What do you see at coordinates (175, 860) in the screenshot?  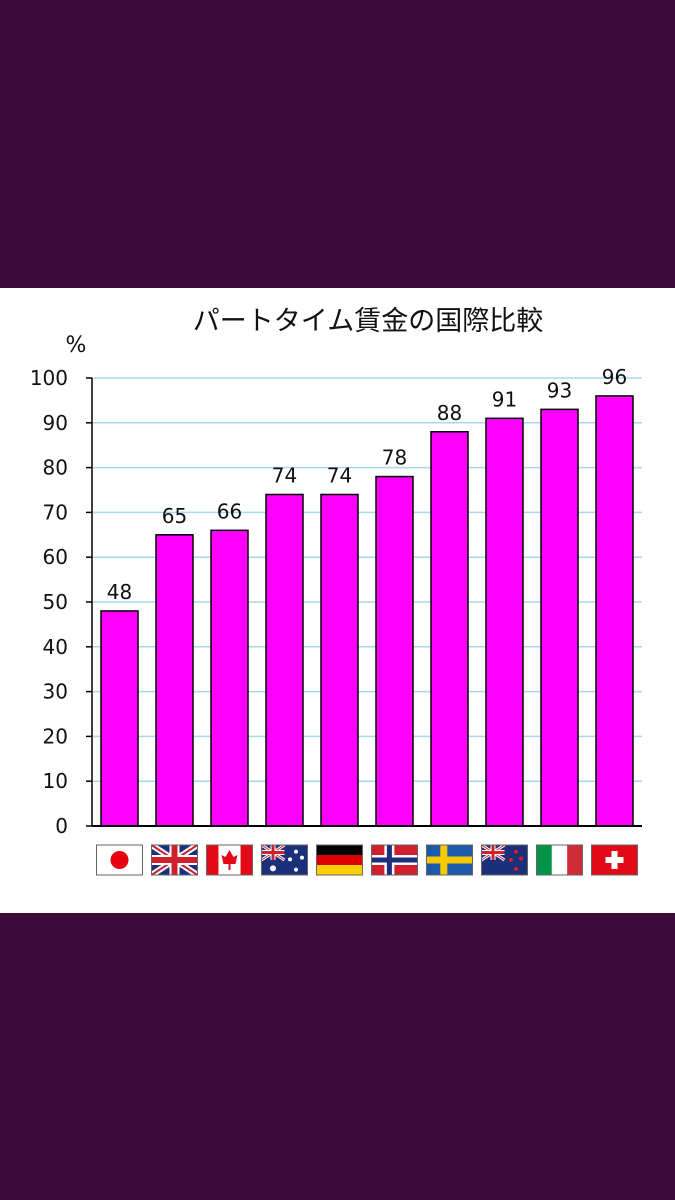 I see `gb-flag` at bounding box center [175, 860].